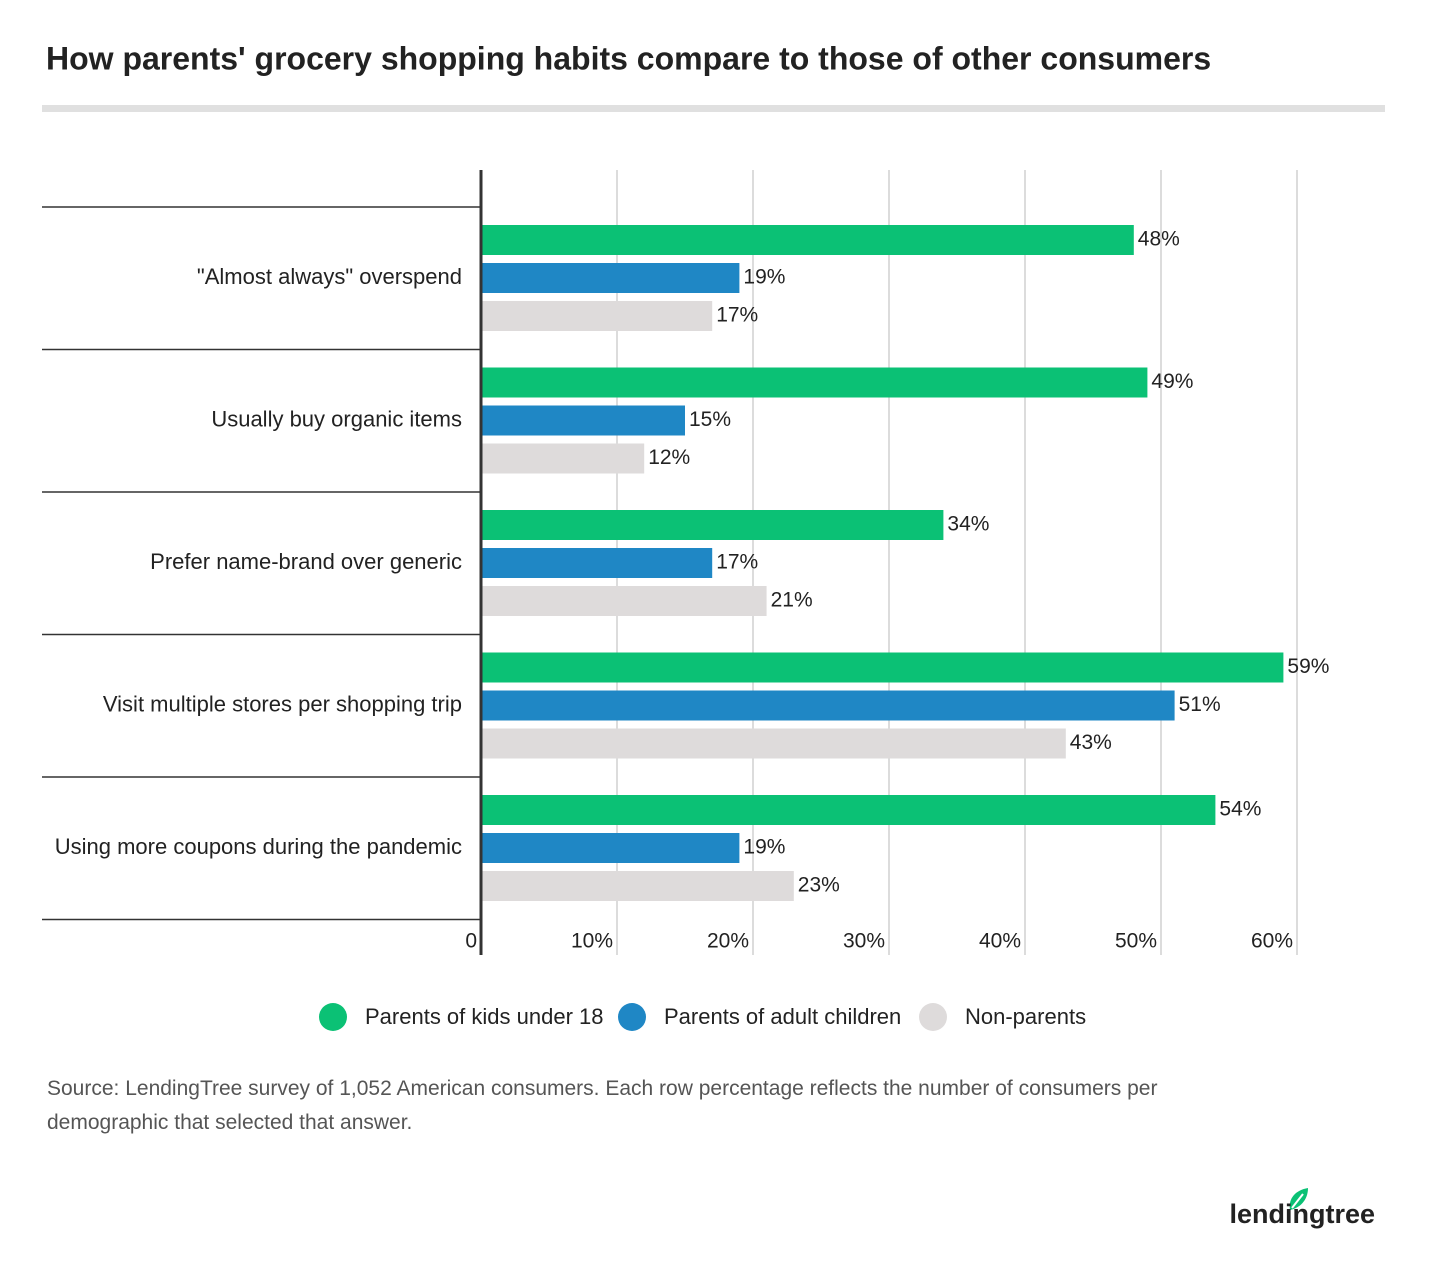 The width and height of the screenshot is (1440, 1261). Describe the element at coordinates (329, 276) in the screenshot. I see `category-label: "Almost always" overspend` at that location.